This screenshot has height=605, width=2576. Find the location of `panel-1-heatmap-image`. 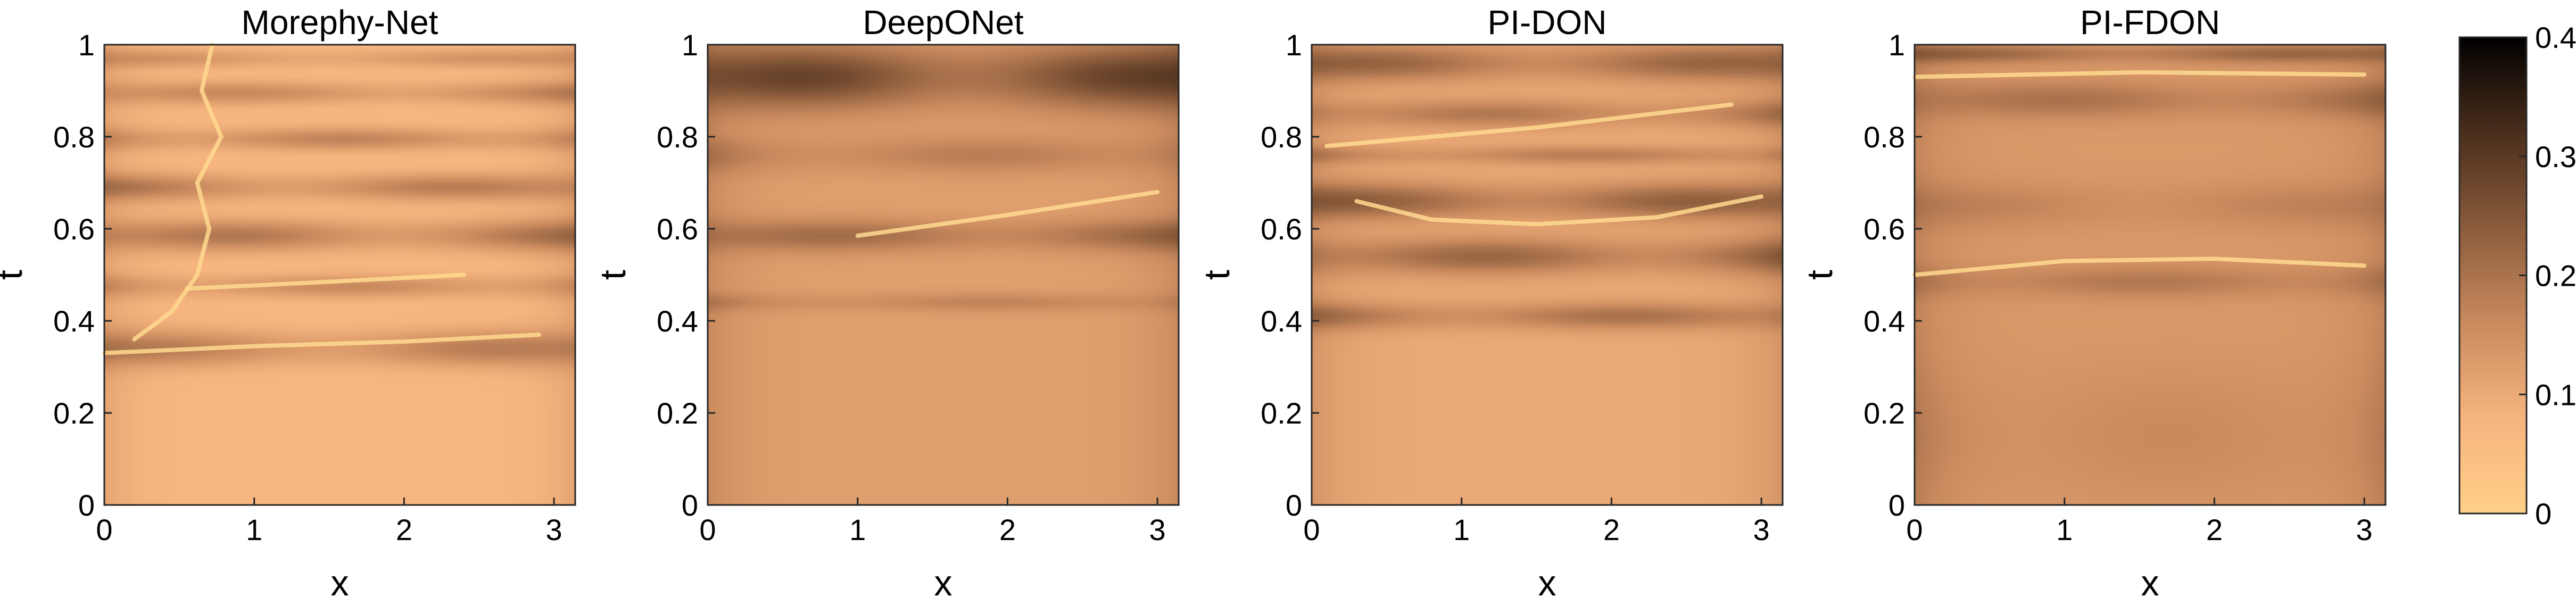

panel-1-heatmap-image is located at coordinates (339, 275).